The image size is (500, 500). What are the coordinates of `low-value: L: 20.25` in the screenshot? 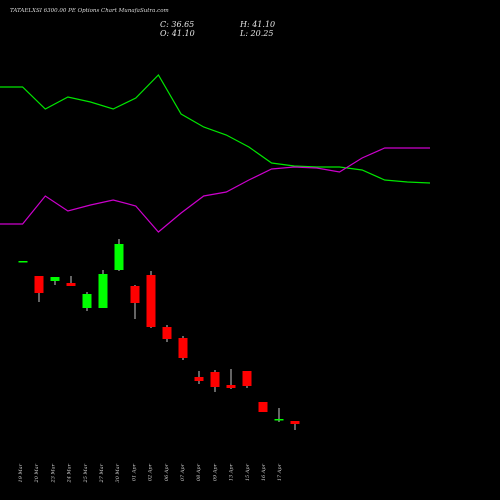 It's located at (257, 33).